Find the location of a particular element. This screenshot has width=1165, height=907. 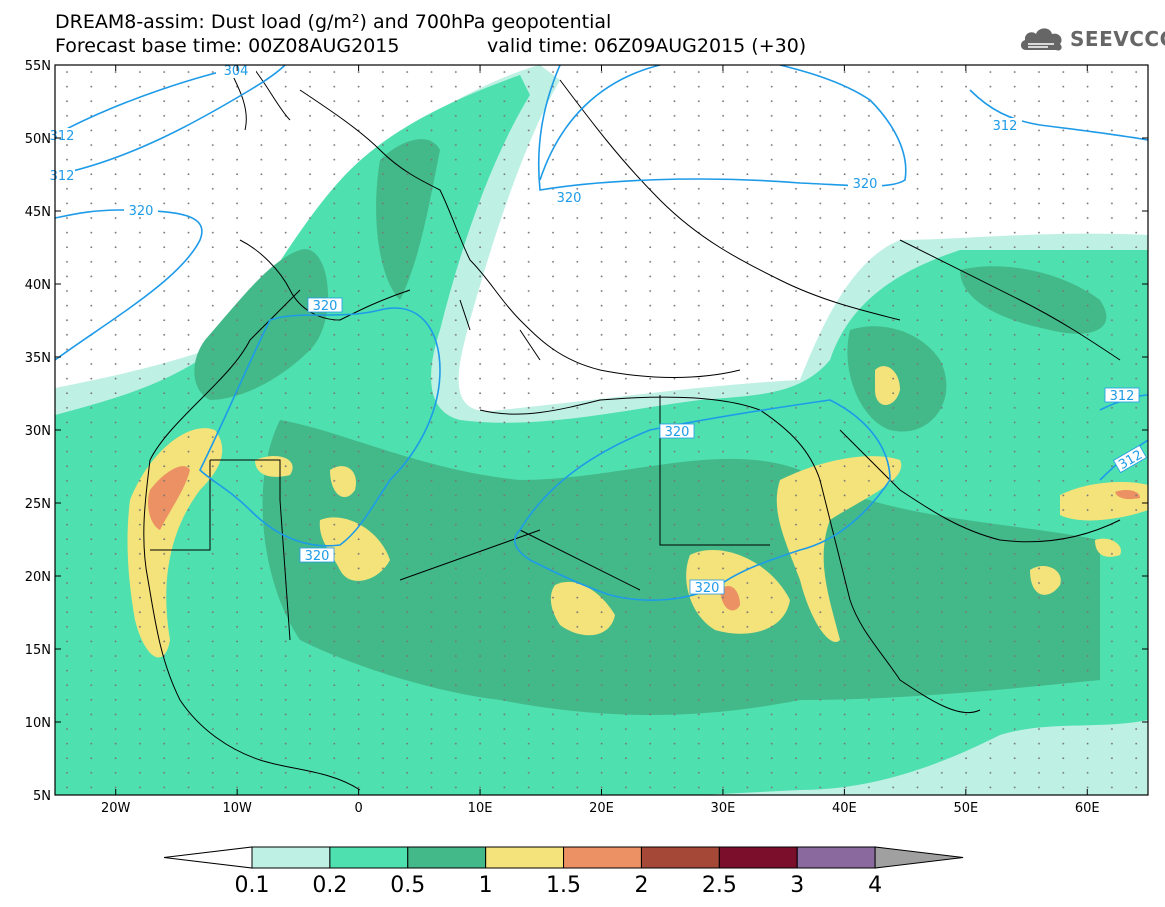

lat-label: 25N is located at coordinates (38, 504).